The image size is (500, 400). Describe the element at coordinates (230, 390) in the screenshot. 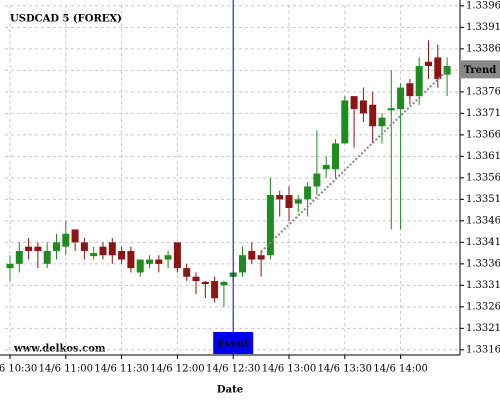

I see `x-axis-label: Date` at that location.